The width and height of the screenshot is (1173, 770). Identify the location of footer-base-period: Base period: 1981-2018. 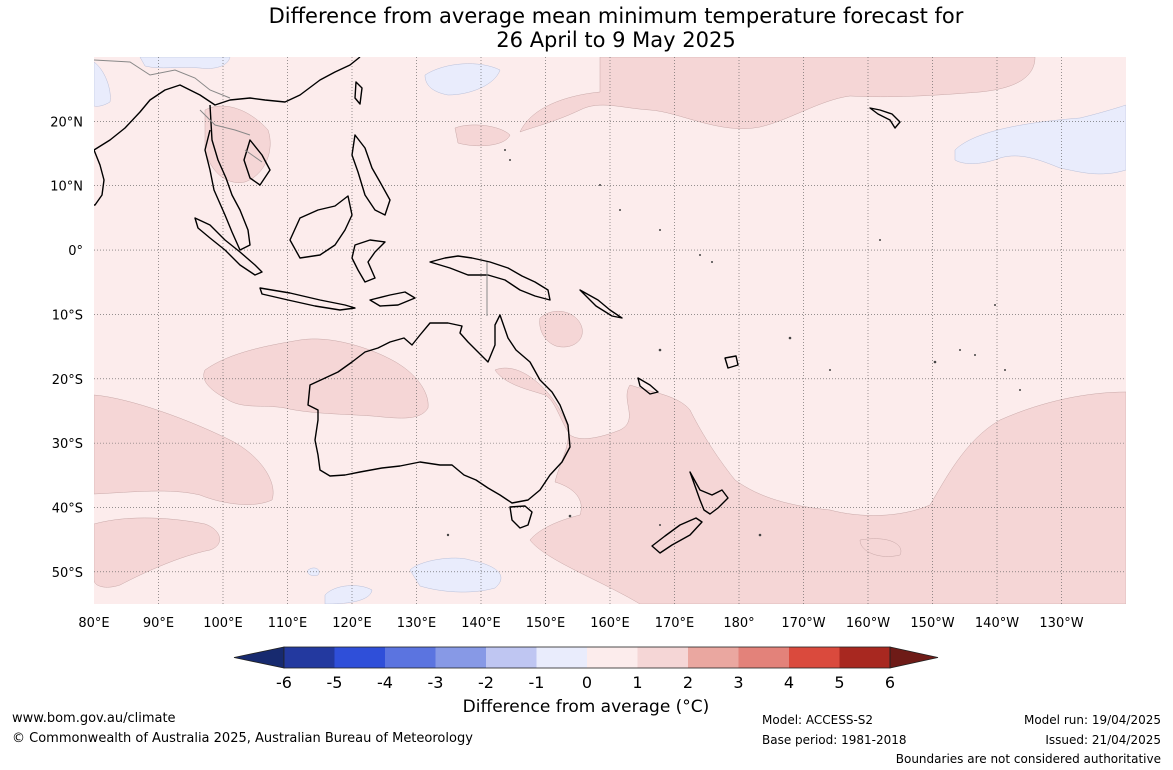
(834, 740).